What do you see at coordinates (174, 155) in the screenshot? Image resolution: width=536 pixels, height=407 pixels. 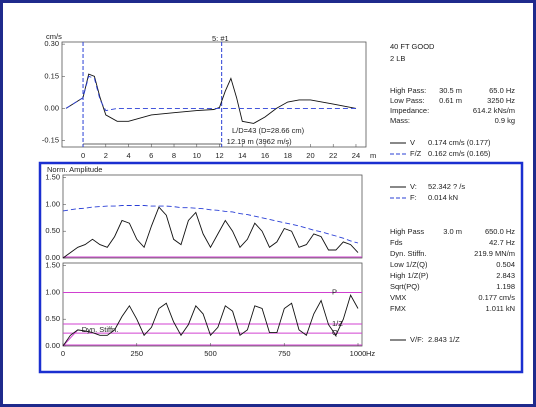 I see `x-tick-label: 8` at bounding box center [174, 155].